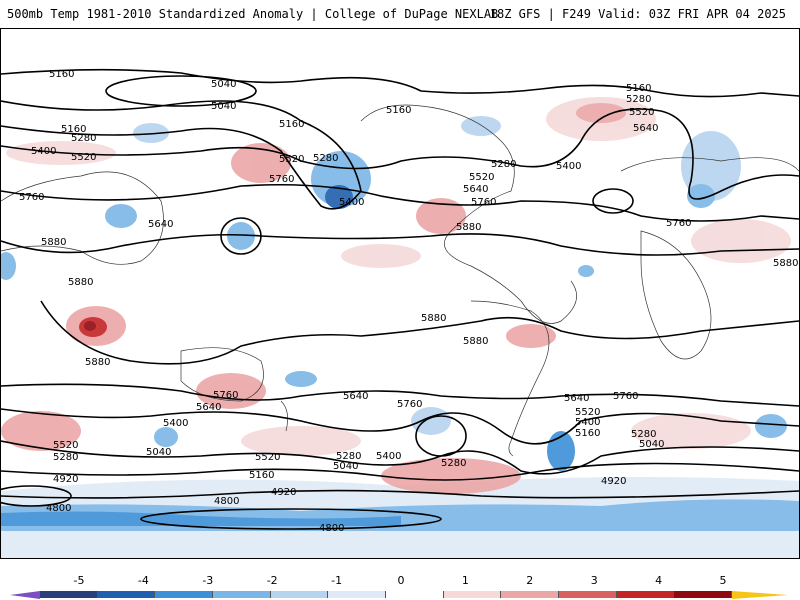  I want to click on colorbar-low-cap, so click(25, 595).